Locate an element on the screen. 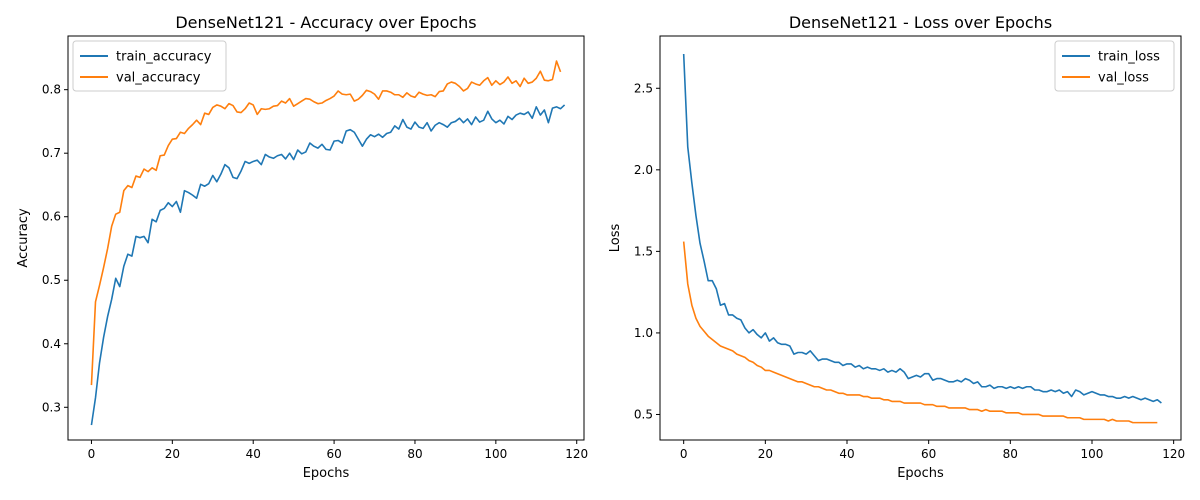 The width and height of the screenshot is (1200, 500). chart-title: DenseNet121 - Loss over Epochs is located at coordinates (920, 22).